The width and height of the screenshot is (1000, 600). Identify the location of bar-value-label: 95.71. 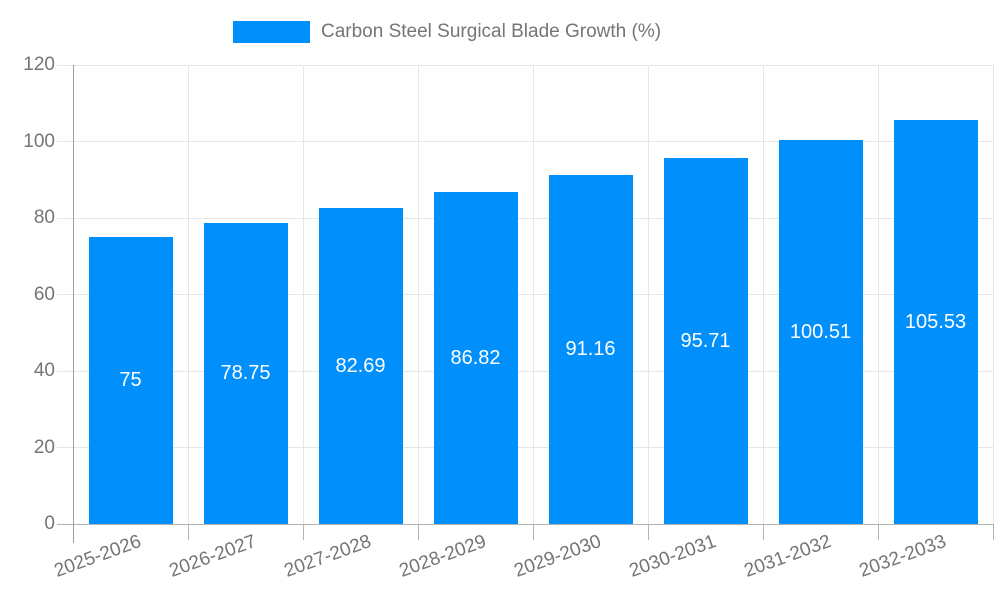
(705, 340).